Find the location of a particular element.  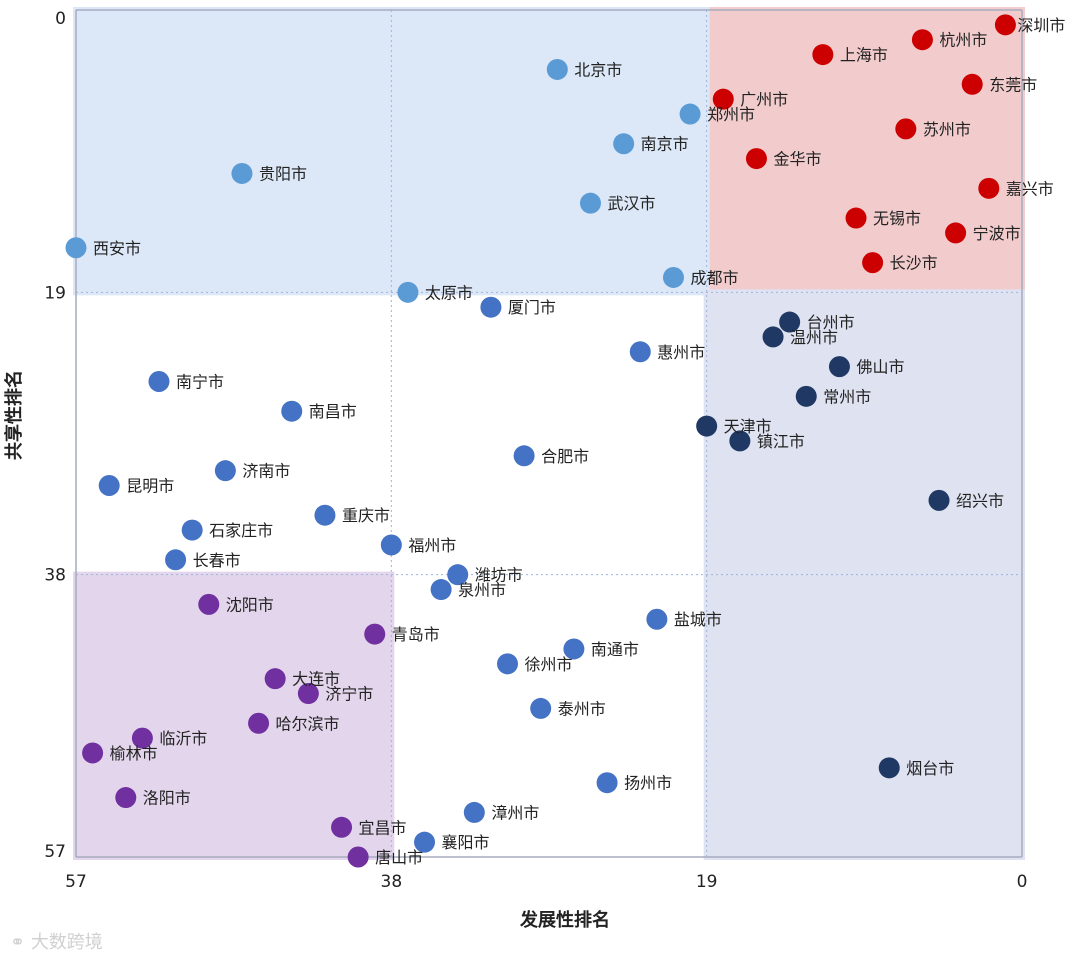

point-label-2-10: 长春市 is located at coordinates (217, 560).